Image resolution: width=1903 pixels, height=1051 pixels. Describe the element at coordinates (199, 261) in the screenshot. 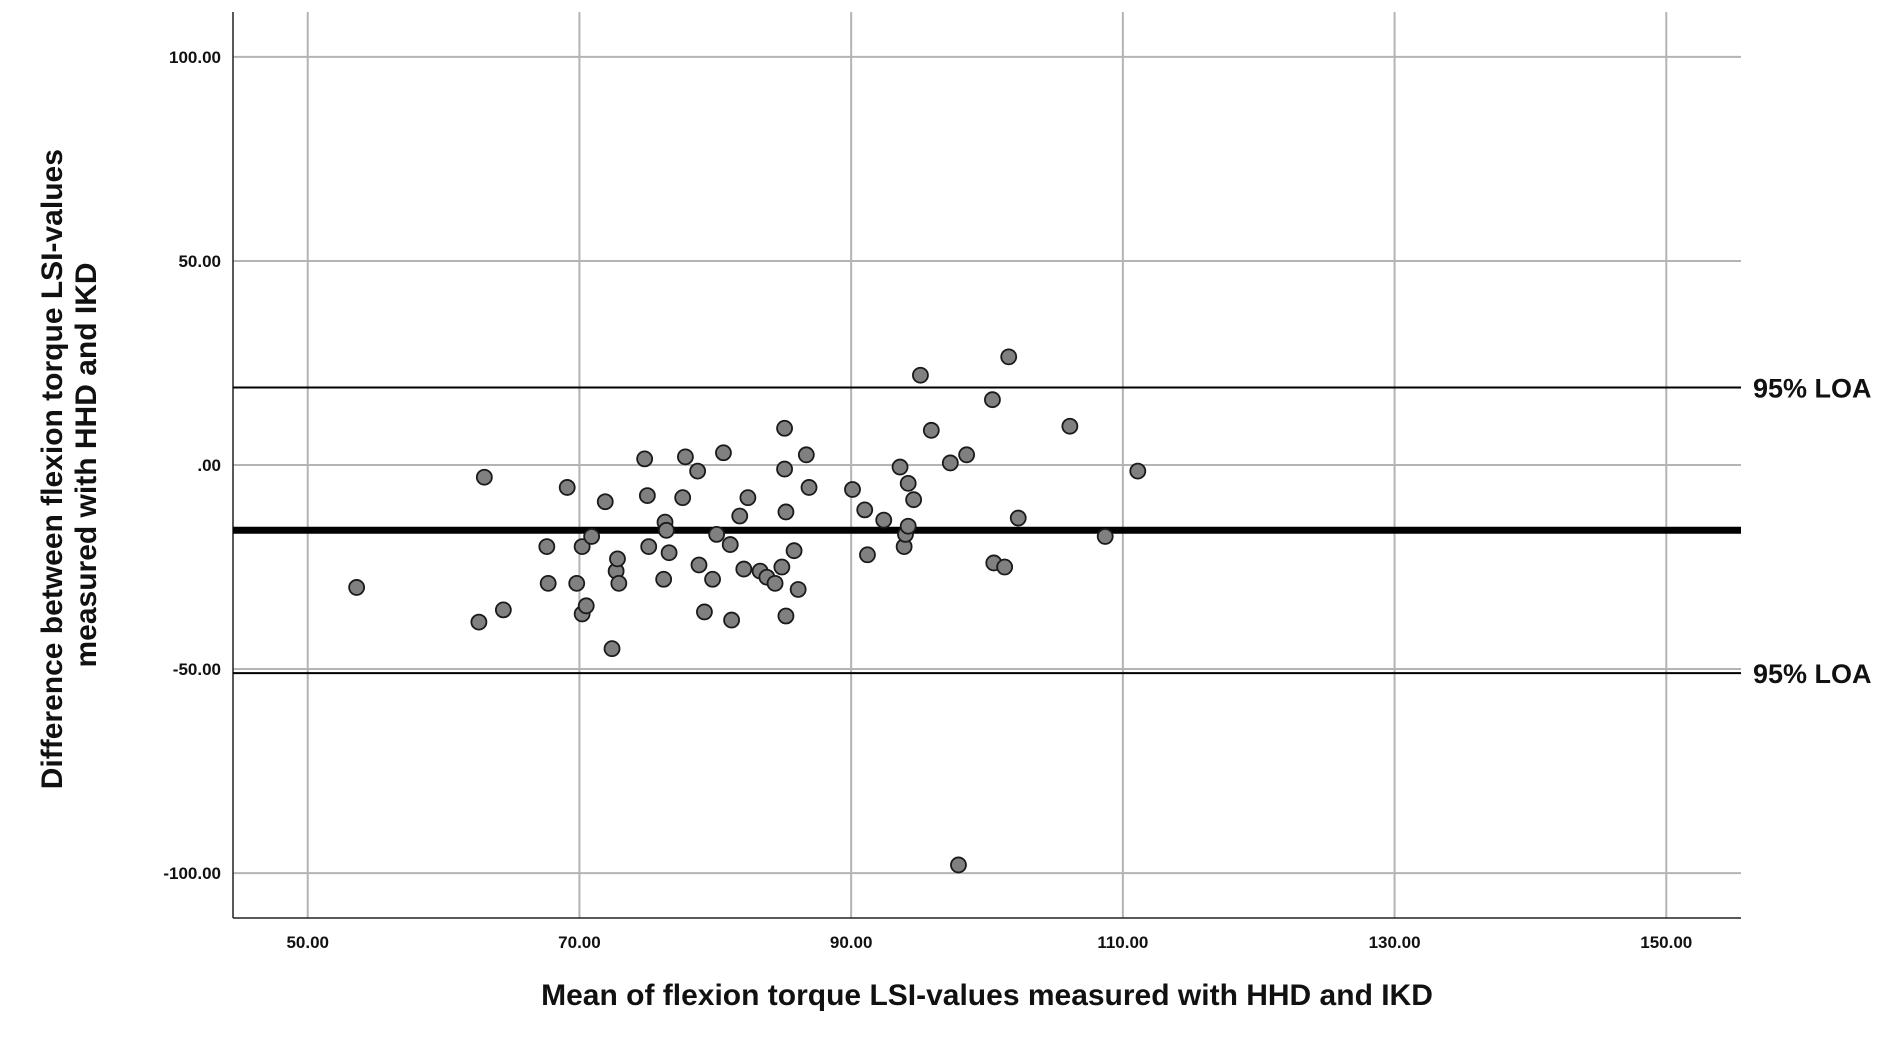

I see `y-tick-label: 50.00` at that location.